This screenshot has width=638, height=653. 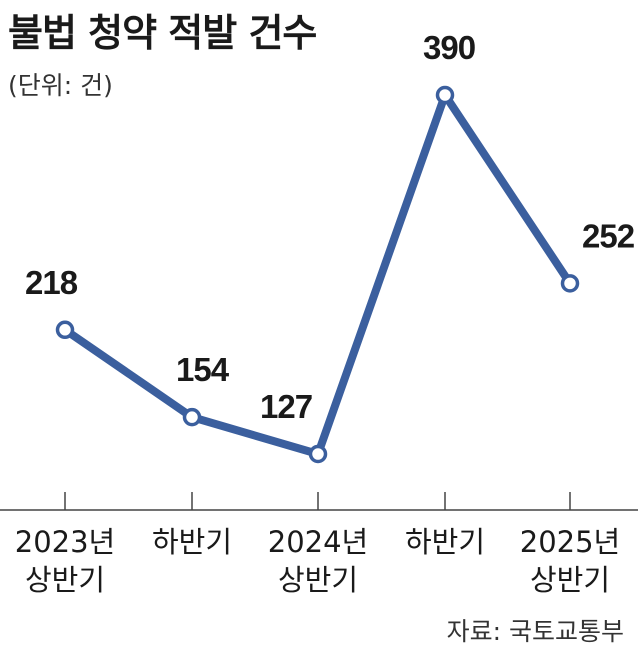 What do you see at coordinates (65, 542) in the screenshot?
I see `x-tick-label-1-1: 2023년` at bounding box center [65, 542].